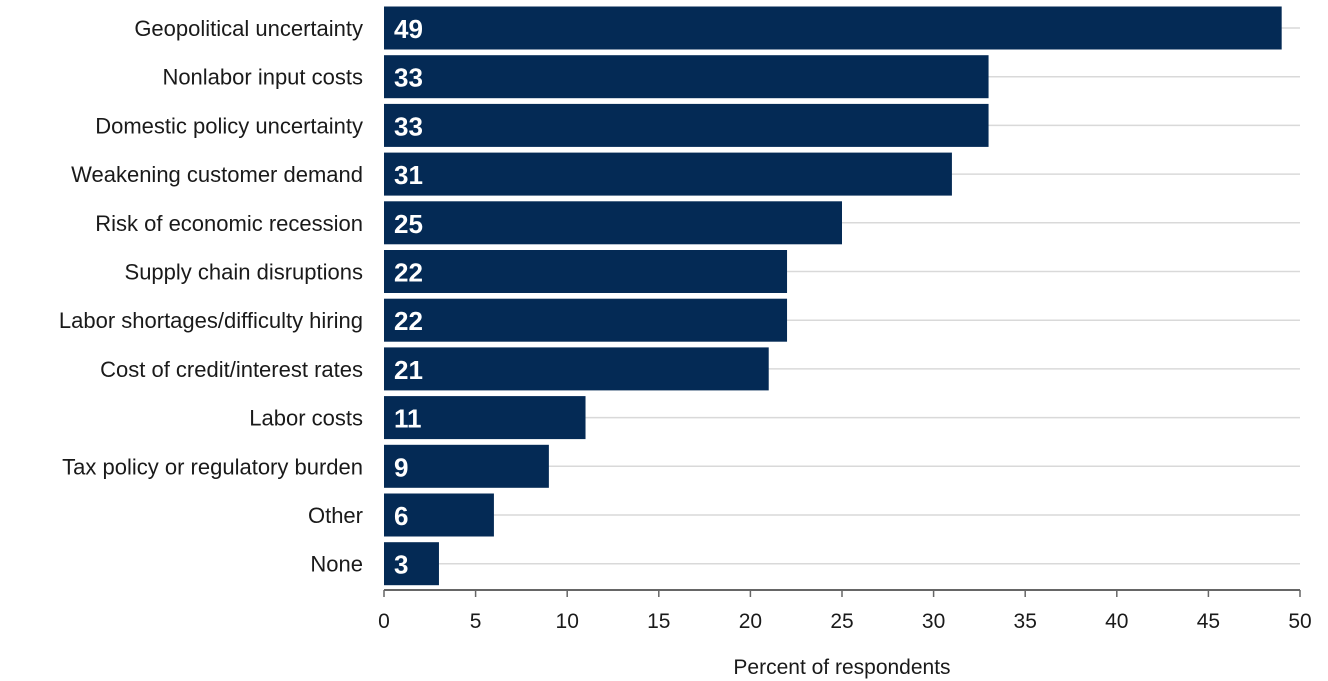  What do you see at coordinates (384, 621) in the screenshot?
I see `x-tick-label: 0` at bounding box center [384, 621].